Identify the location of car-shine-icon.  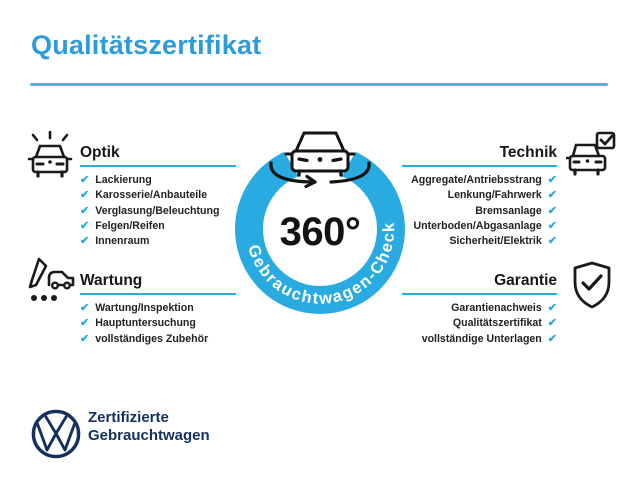
(50, 158).